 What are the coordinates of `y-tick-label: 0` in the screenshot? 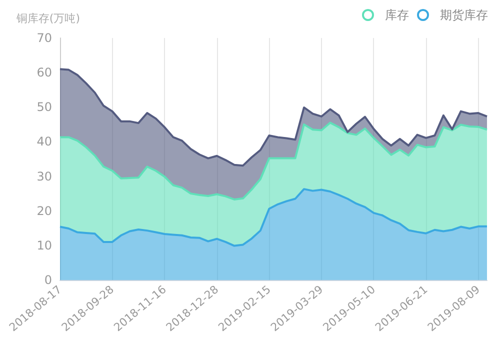 It's located at (48, 280).